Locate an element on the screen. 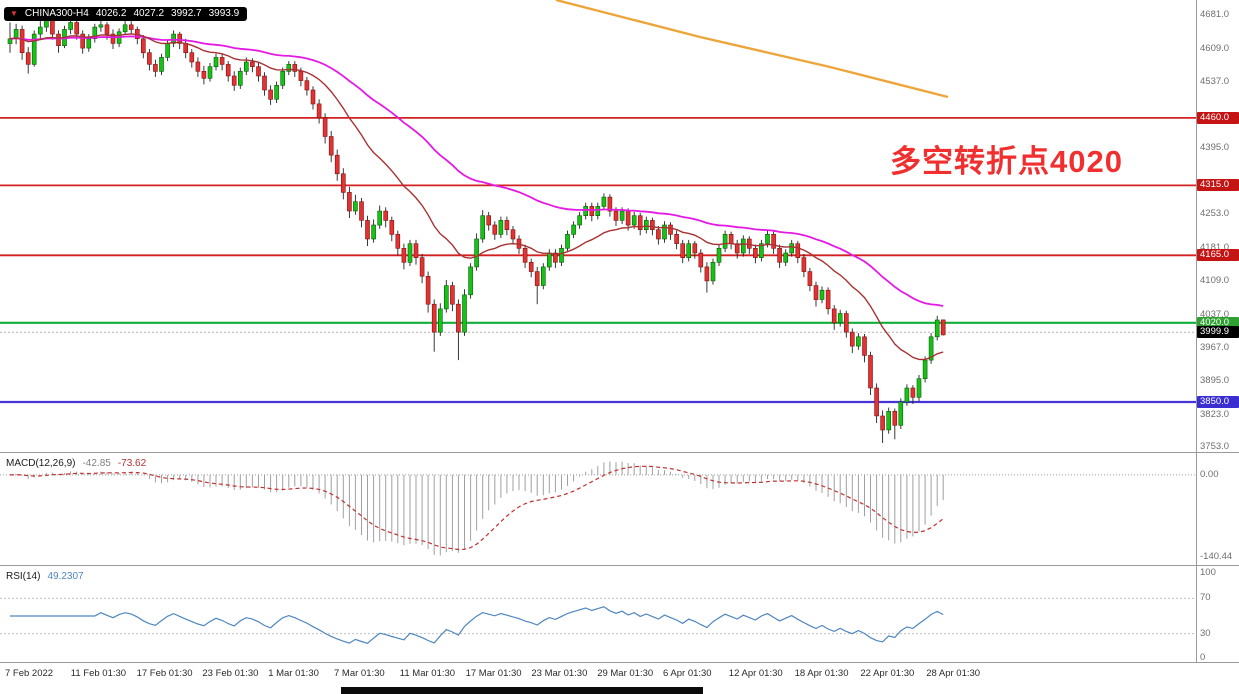 The height and width of the screenshot is (694, 1239). time-axis-label: 22 Apr 01:30 is located at coordinates (887, 673).